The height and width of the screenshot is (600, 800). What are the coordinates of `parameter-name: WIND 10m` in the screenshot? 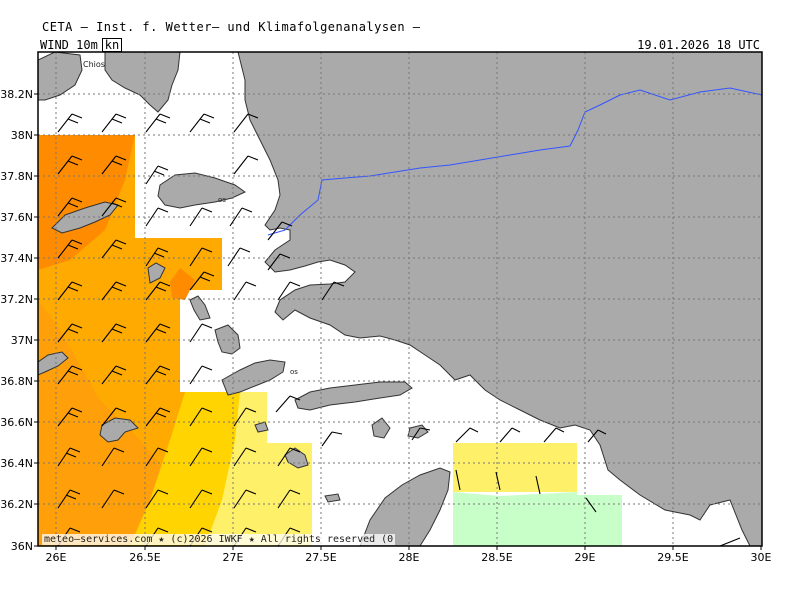 It's located at (69, 45).